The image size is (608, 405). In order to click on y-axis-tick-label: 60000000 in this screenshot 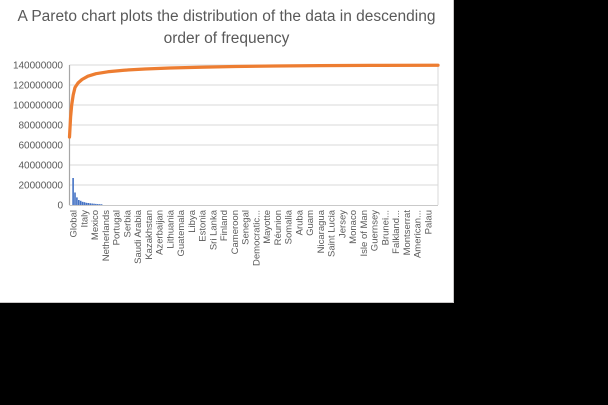, I will do `click(41, 146)`.